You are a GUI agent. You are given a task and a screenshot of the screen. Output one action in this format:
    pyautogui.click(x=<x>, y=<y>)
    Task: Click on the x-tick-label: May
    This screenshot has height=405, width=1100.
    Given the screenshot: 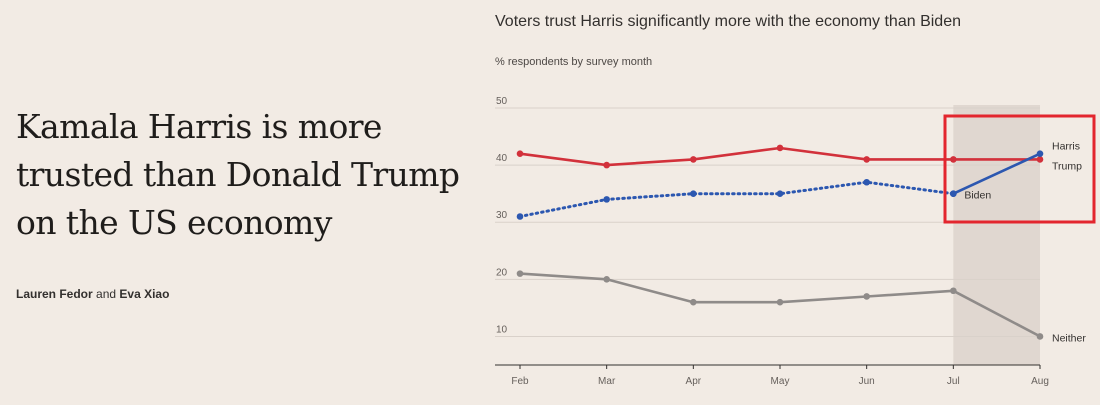 What is the action you would take?
    pyautogui.click(x=780, y=381)
    